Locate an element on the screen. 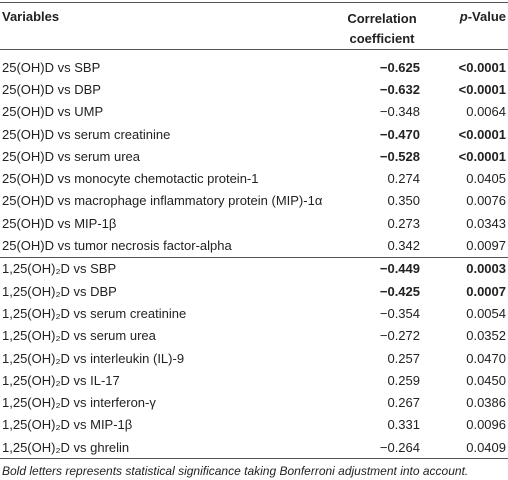  variable-cell: 1,25(OH)₂D vs SBP is located at coordinates (167, 268).